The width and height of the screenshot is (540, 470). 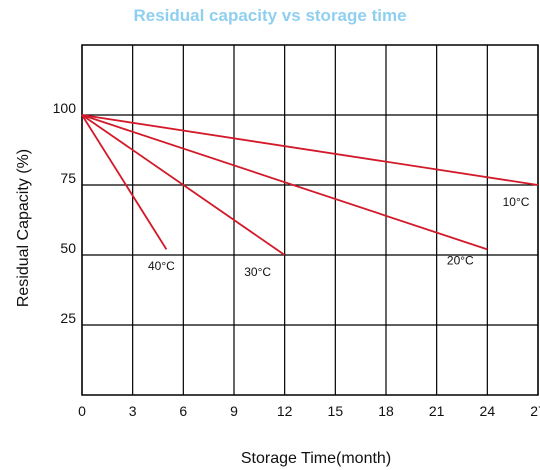 I want to click on x-tick-label: 12, so click(x=285, y=411).